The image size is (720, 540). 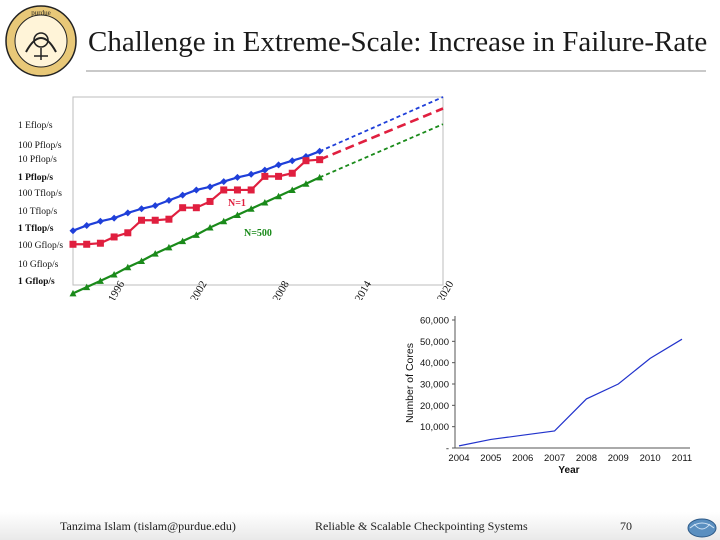 What do you see at coordinates (434, 427) in the screenshot?
I see `y-tick-label: 10,000` at bounding box center [434, 427].